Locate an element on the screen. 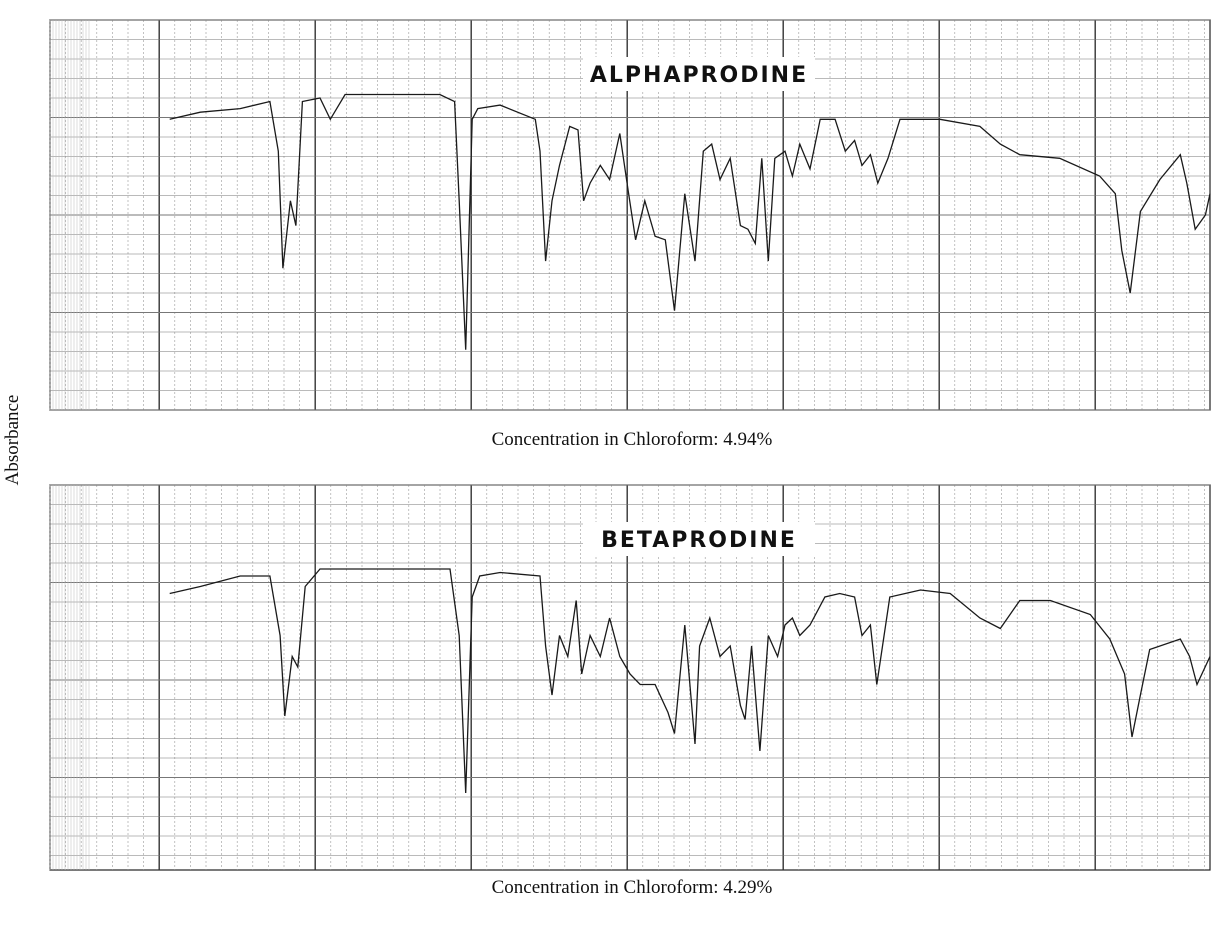 The height and width of the screenshot is (927, 1214). y-axis-label: Absorbance is located at coordinates (12, 440).